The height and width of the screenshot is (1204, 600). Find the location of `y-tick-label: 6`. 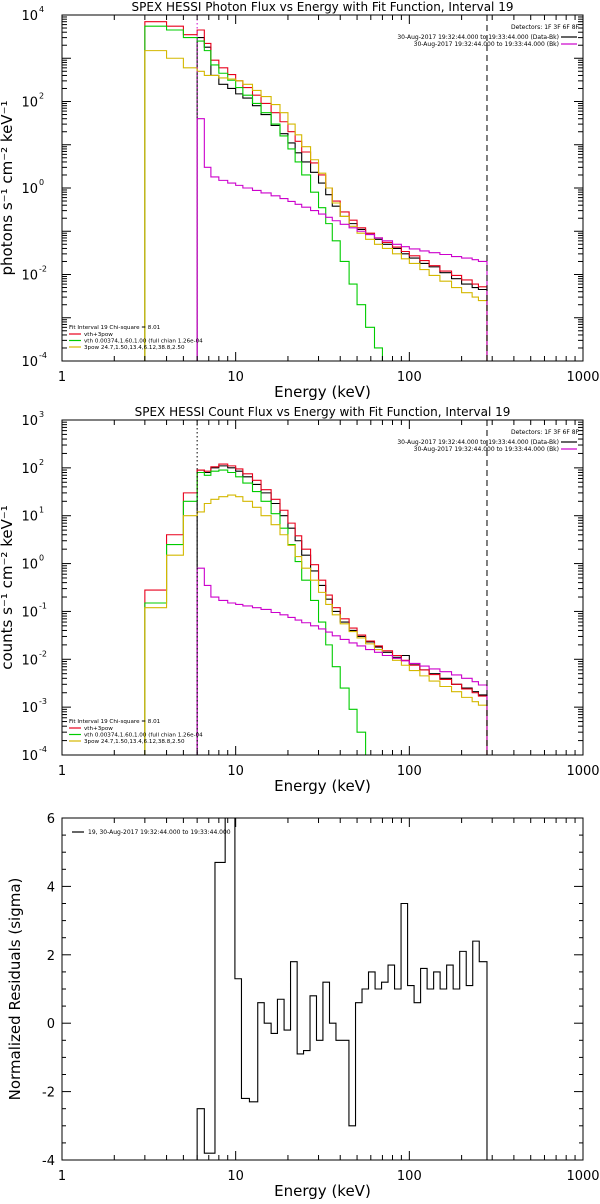

y-tick-label: 6 is located at coordinates (51, 819).